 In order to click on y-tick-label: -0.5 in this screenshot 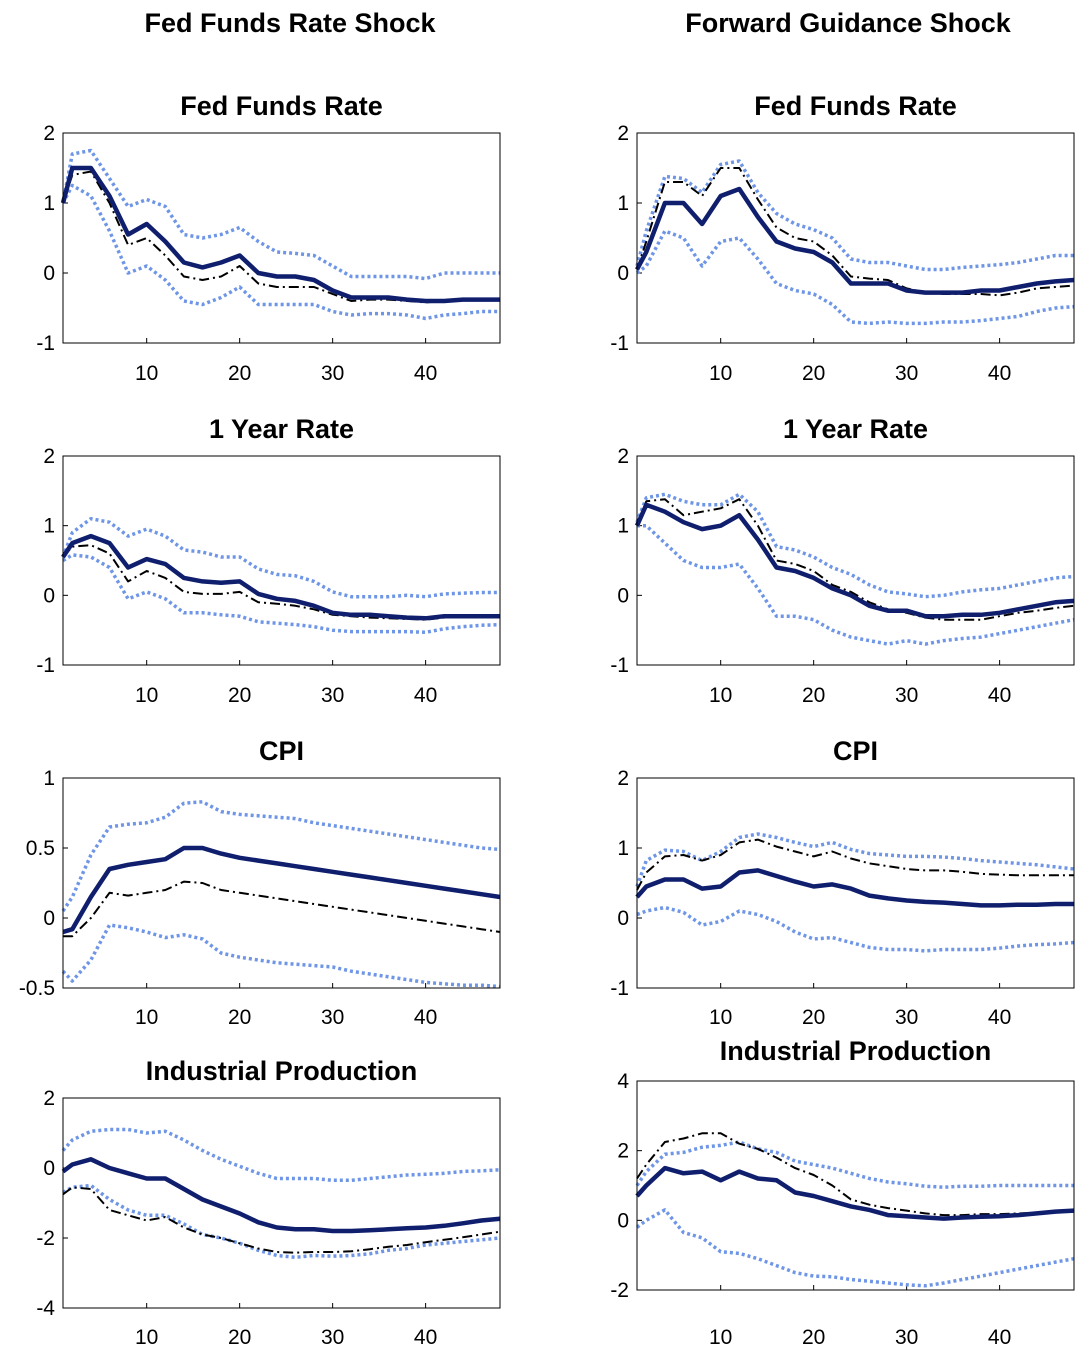, I will do `click(37, 988)`.